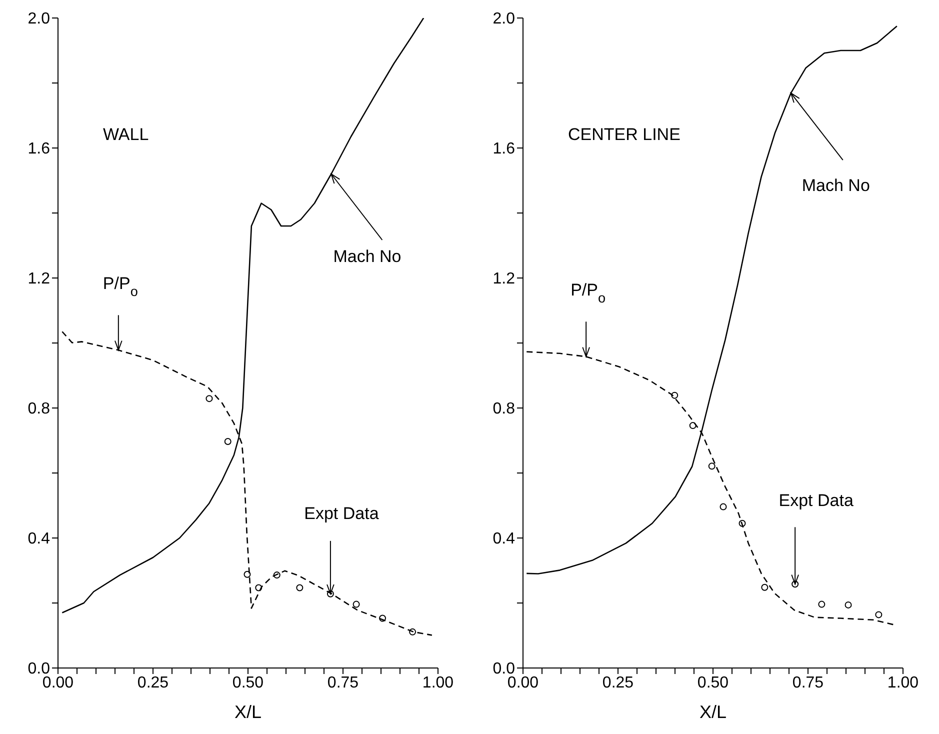 This screenshot has height=734, width=939. Describe the element at coordinates (126, 134) in the screenshot. I see `annotation: WALL` at that location.